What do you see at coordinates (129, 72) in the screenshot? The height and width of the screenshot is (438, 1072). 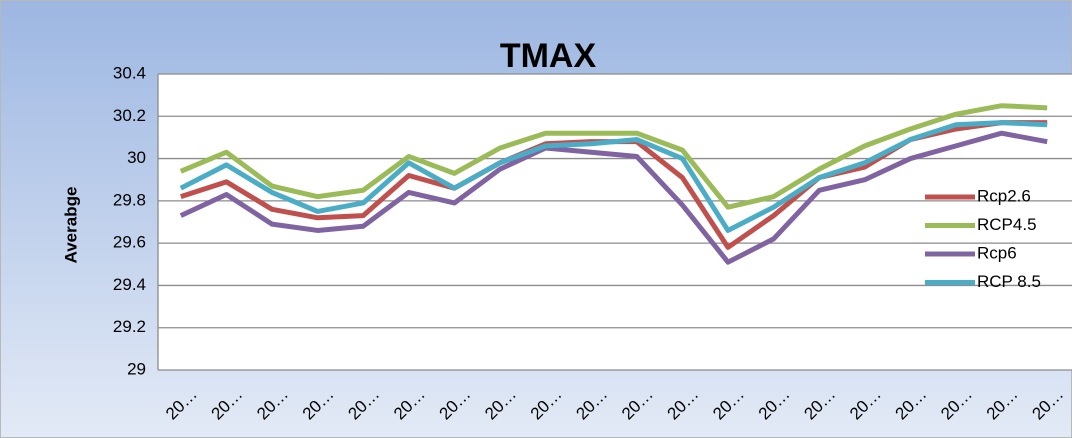 I see `y-tick-label: 30.4` at bounding box center [129, 72].